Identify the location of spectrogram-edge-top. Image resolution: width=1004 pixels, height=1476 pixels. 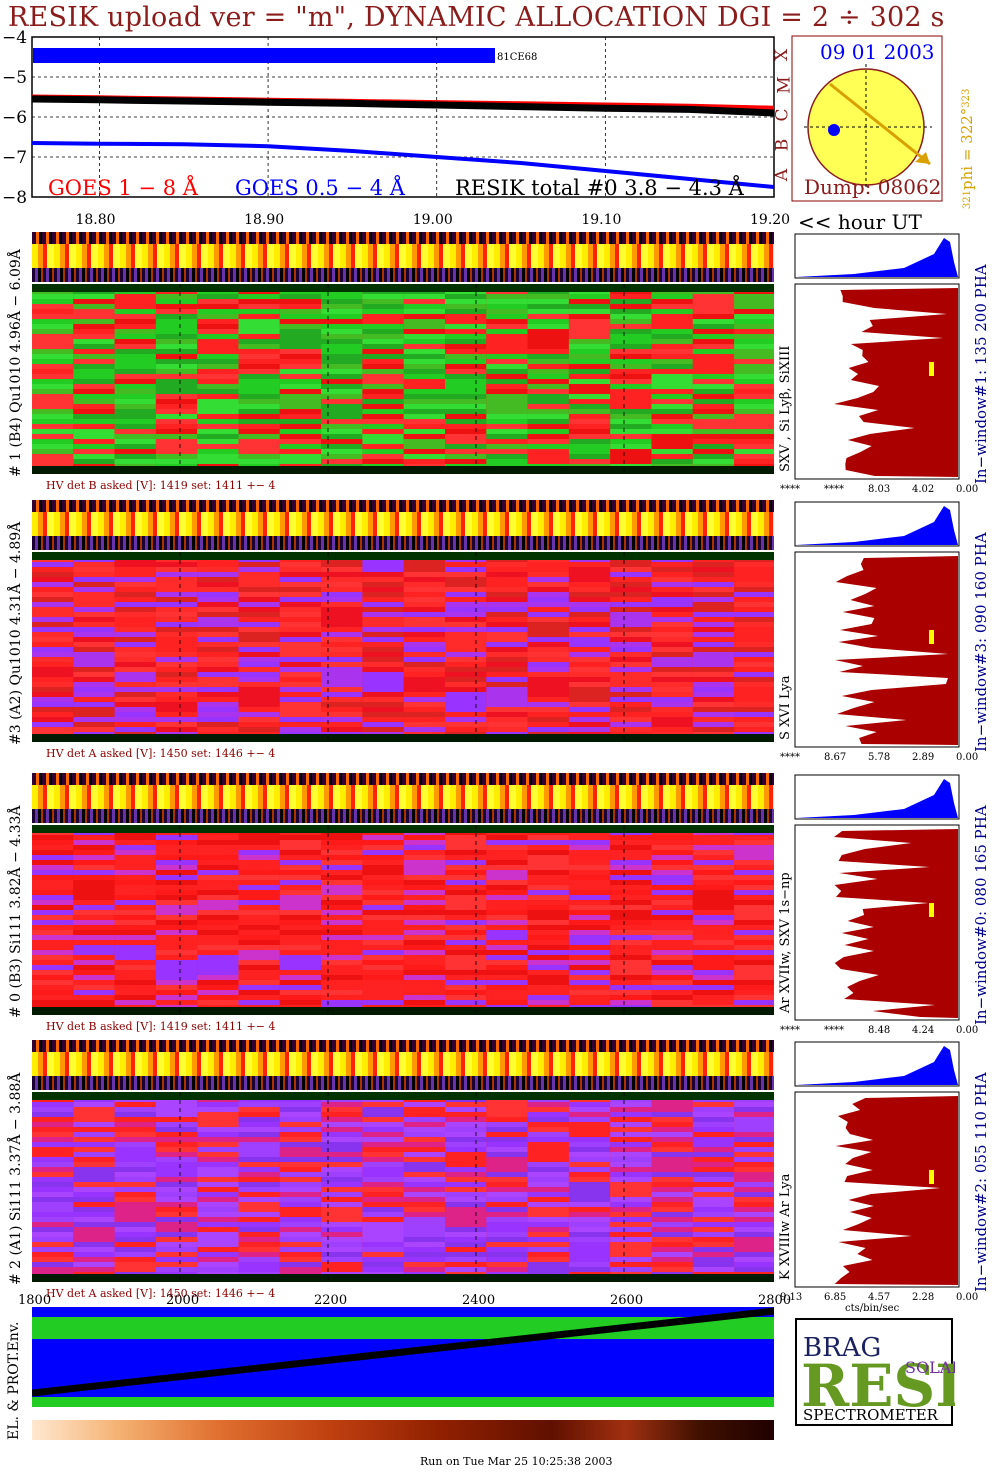
(403, 829).